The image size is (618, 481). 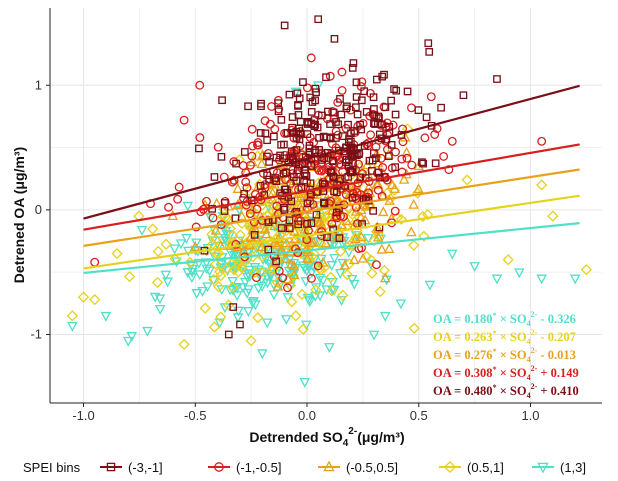 What do you see at coordinates (326, 437) in the screenshot?
I see `x-axis-label: Detrended SO42-(μg/m³)` at bounding box center [326, 437].